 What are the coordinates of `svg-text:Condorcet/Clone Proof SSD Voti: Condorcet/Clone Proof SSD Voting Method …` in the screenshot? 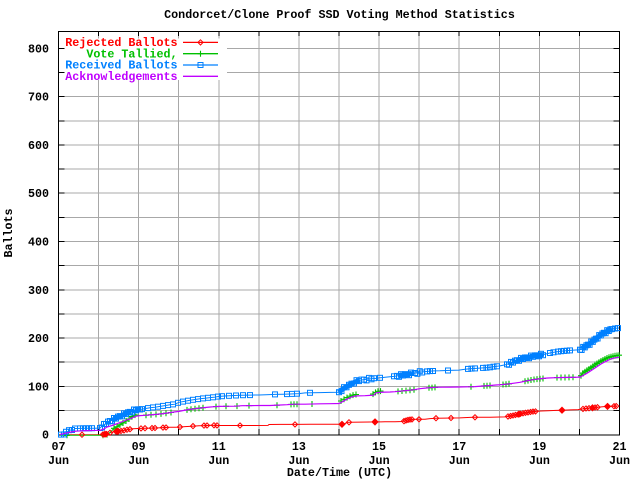 It's located at (339, 15).